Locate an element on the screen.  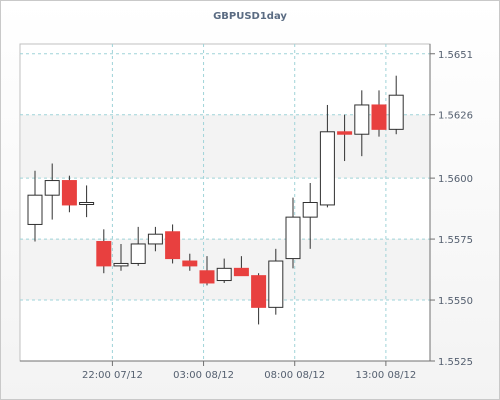
x-tick-label: 03:00 08/12 is located at coordinates (203, 375).